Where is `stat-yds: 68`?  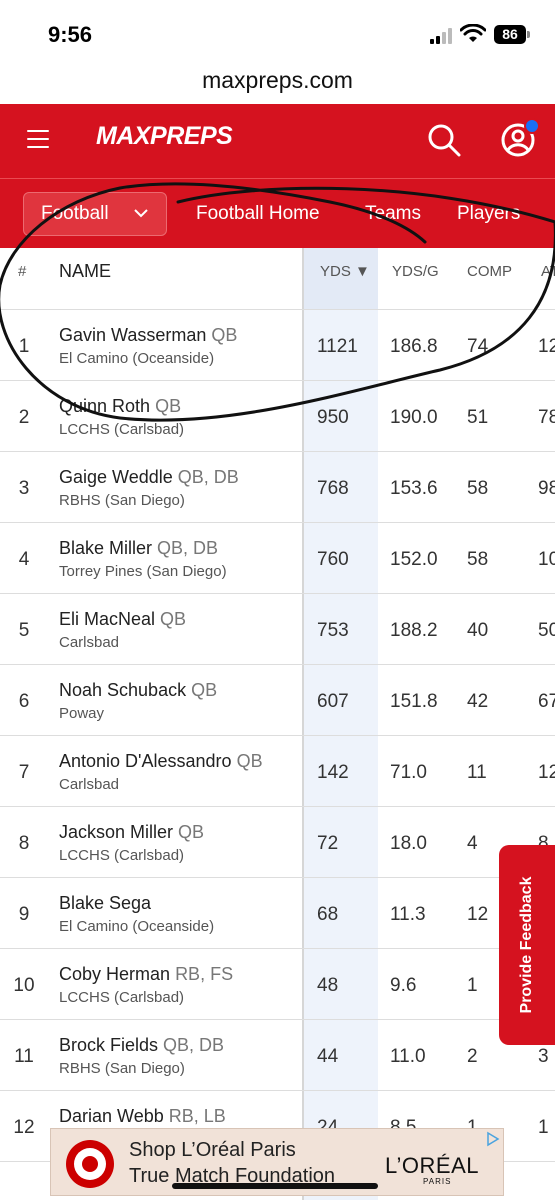
stat-yds: 68 is located at coordinates (328, 914).